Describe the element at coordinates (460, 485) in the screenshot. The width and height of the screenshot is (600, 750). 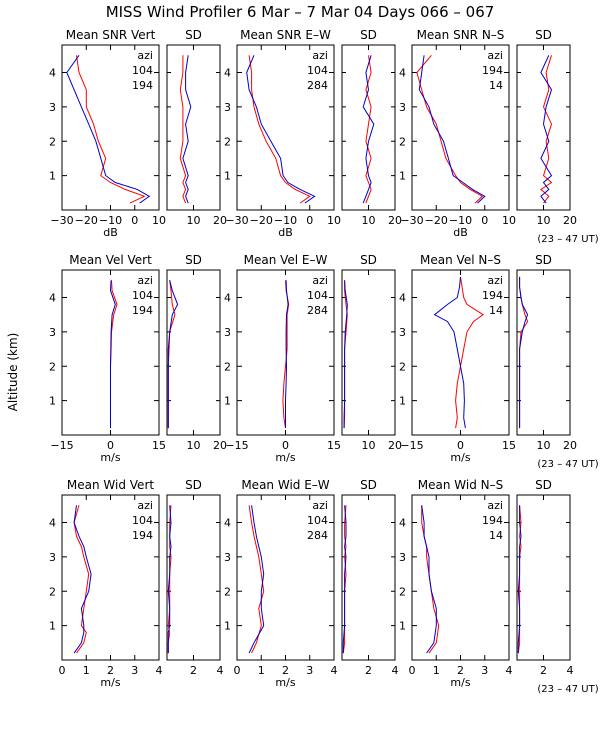
I see `panel-title: Mean Wid N–S` at that location.